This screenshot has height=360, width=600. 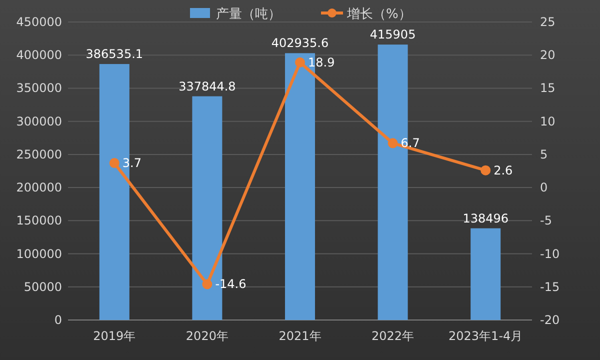 I want to click on legend-label: 产量（吨）, so click(x=248, y=14).